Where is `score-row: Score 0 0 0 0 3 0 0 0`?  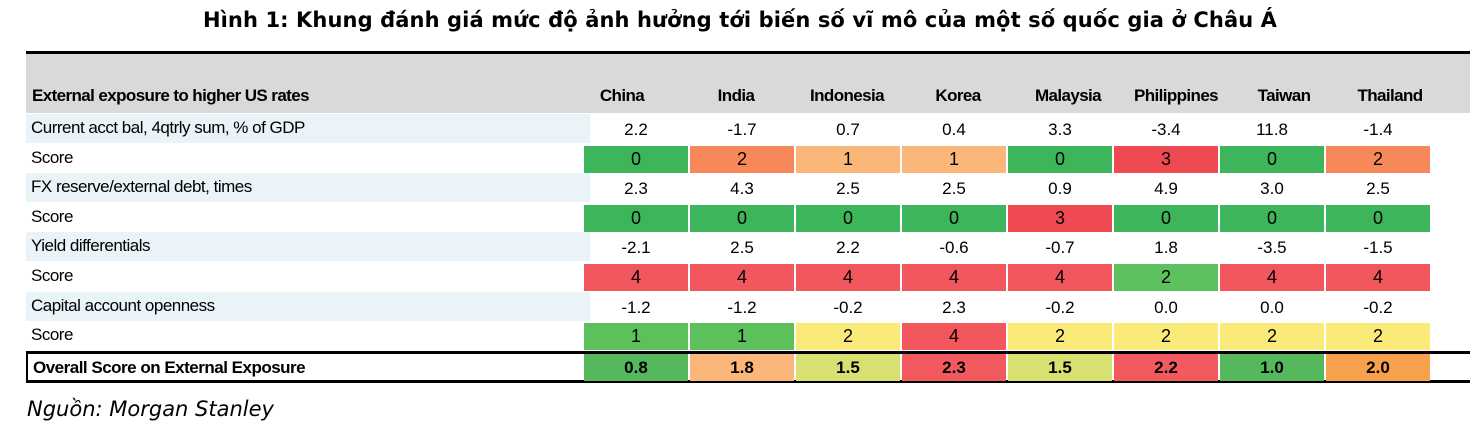 score-row: Score 0 0 0 0 3 0 0 0 is located at coordinates (748, 217).